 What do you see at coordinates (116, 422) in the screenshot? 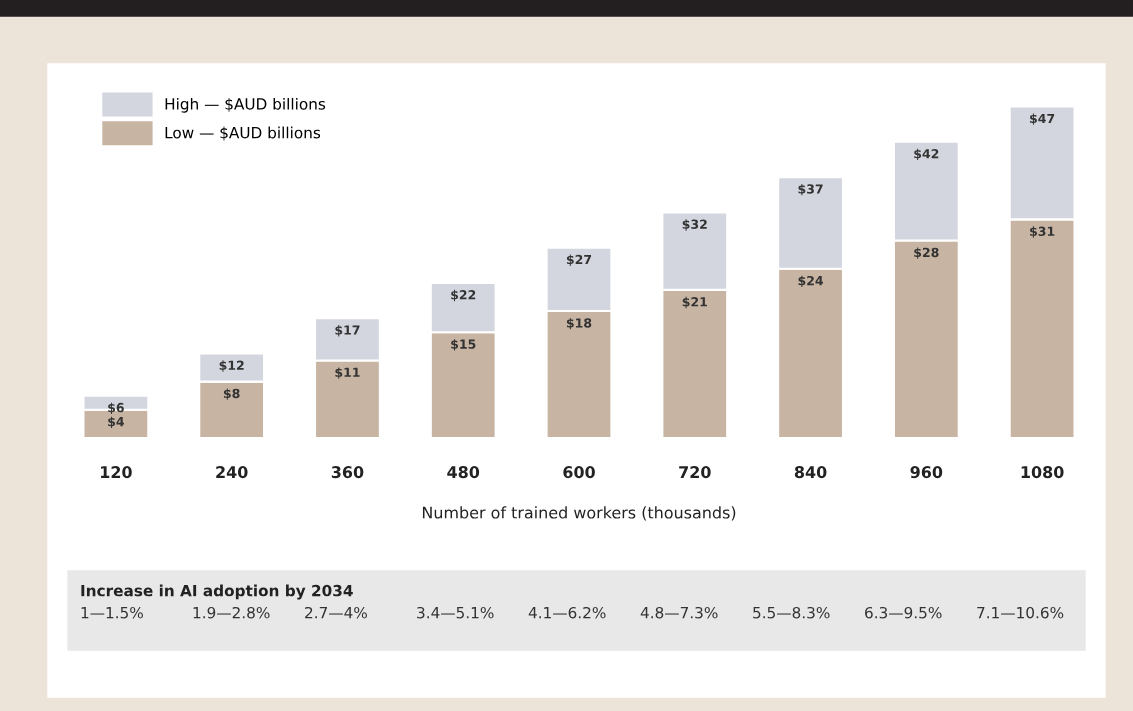
I see `data-label: $4` at bounding box center [116, 422].